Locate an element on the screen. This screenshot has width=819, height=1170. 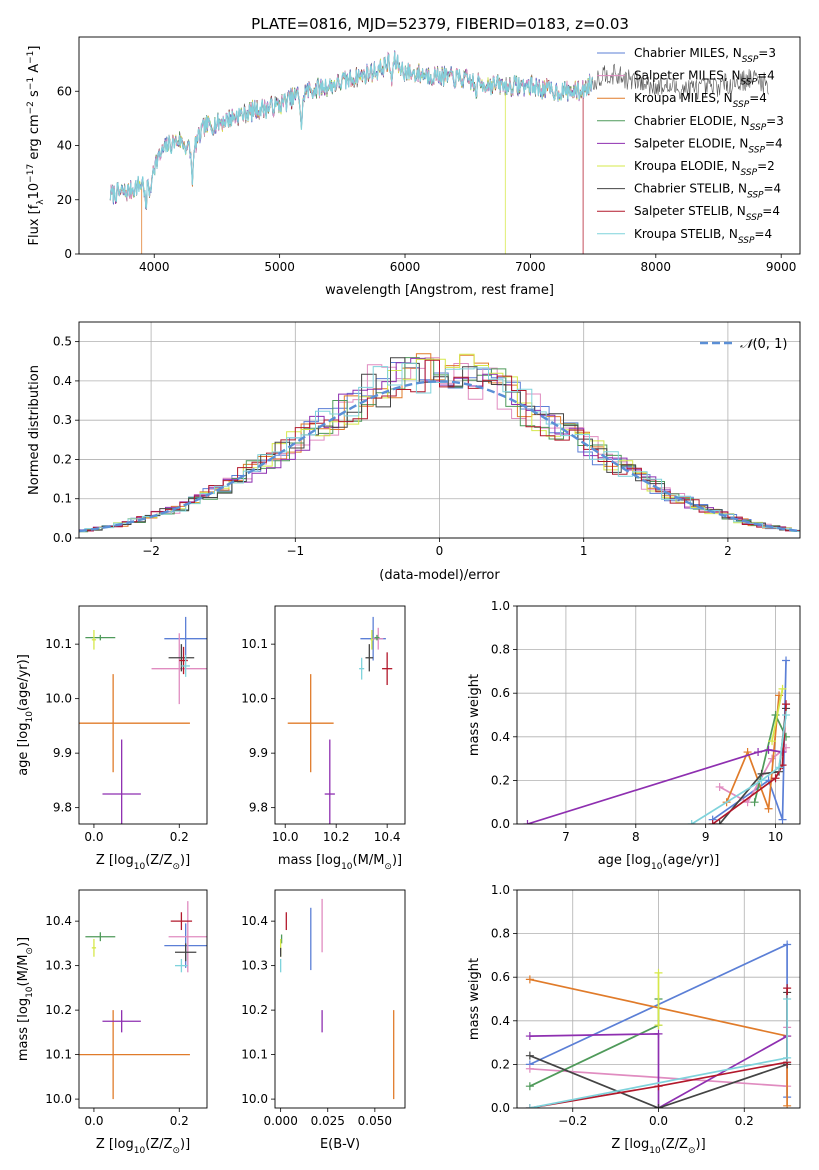
x-tick-label: 0.2 is located at coordinates (744, 1121).